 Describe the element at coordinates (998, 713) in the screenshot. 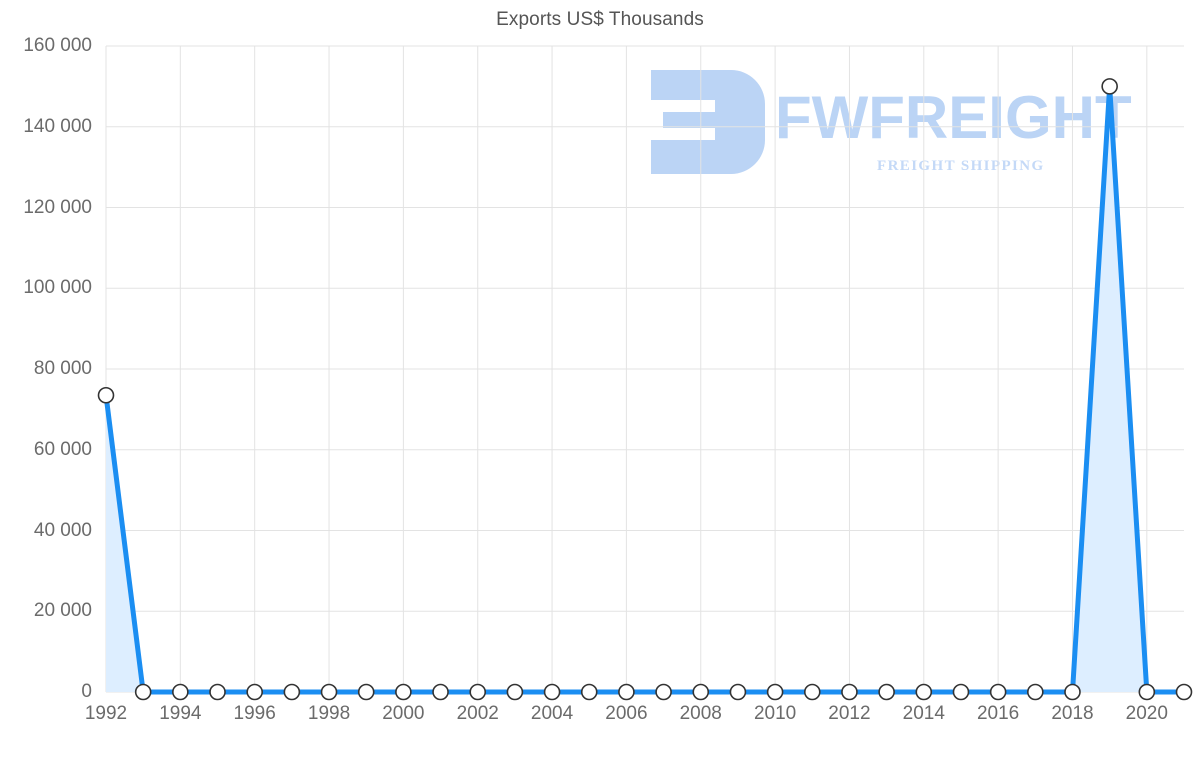

I see `x-axis-tick-label: 2016` at that location.